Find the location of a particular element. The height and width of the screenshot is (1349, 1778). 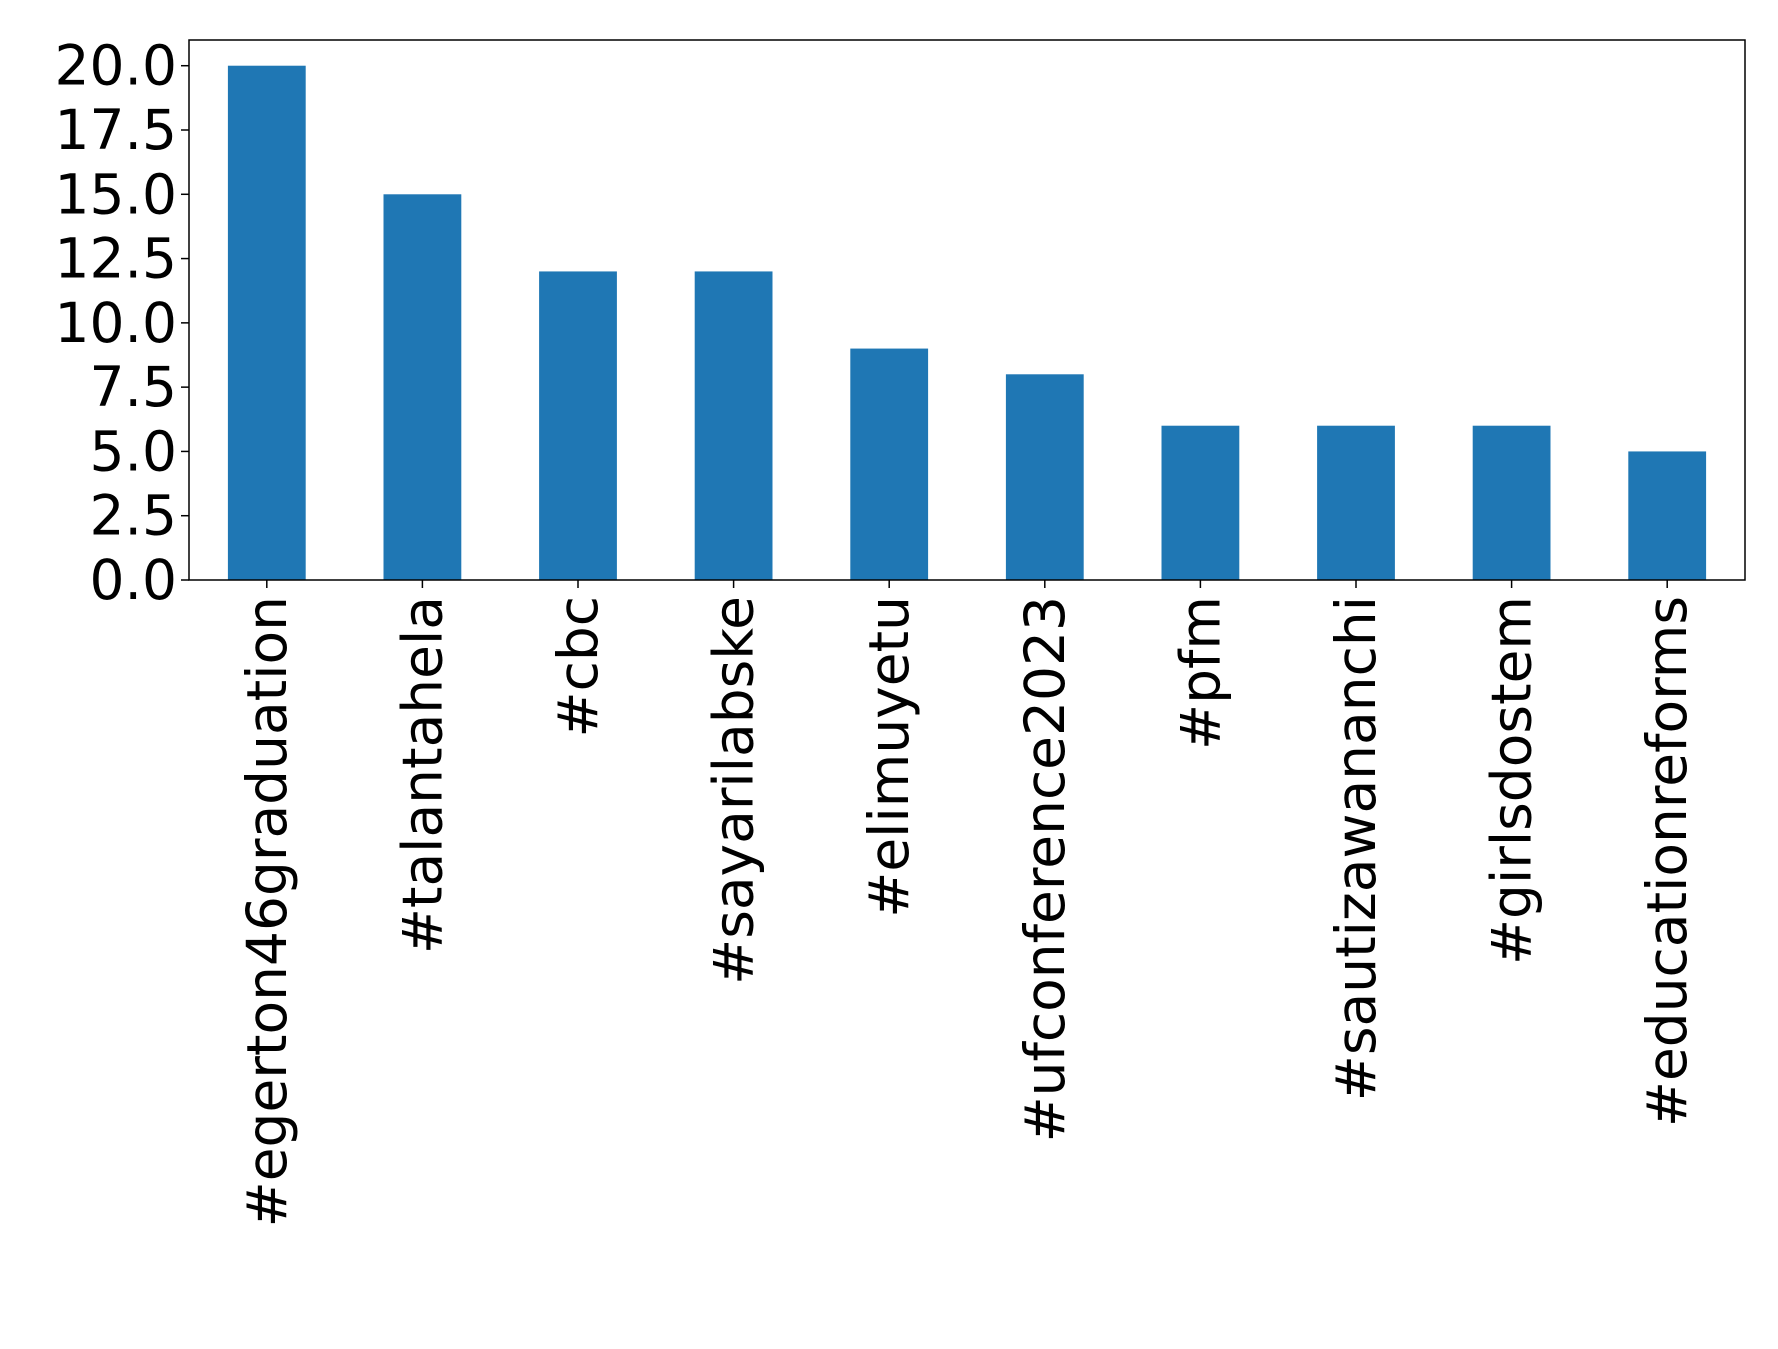

bar-sautizawananchi is located at coordinates (1356, 502).